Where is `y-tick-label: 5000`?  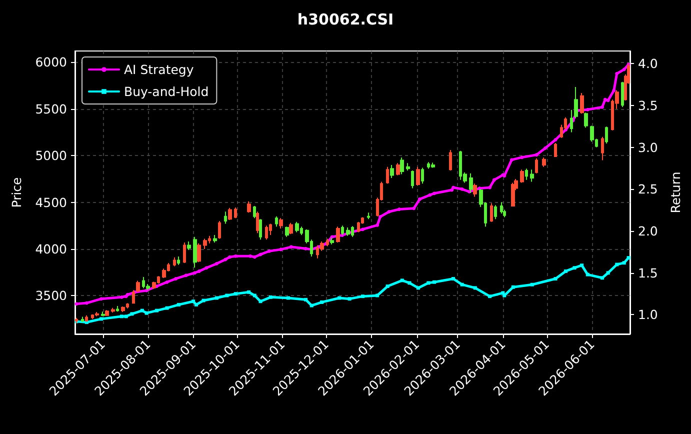
y-tick-label: 5000 is located at coordinates (51, 156).